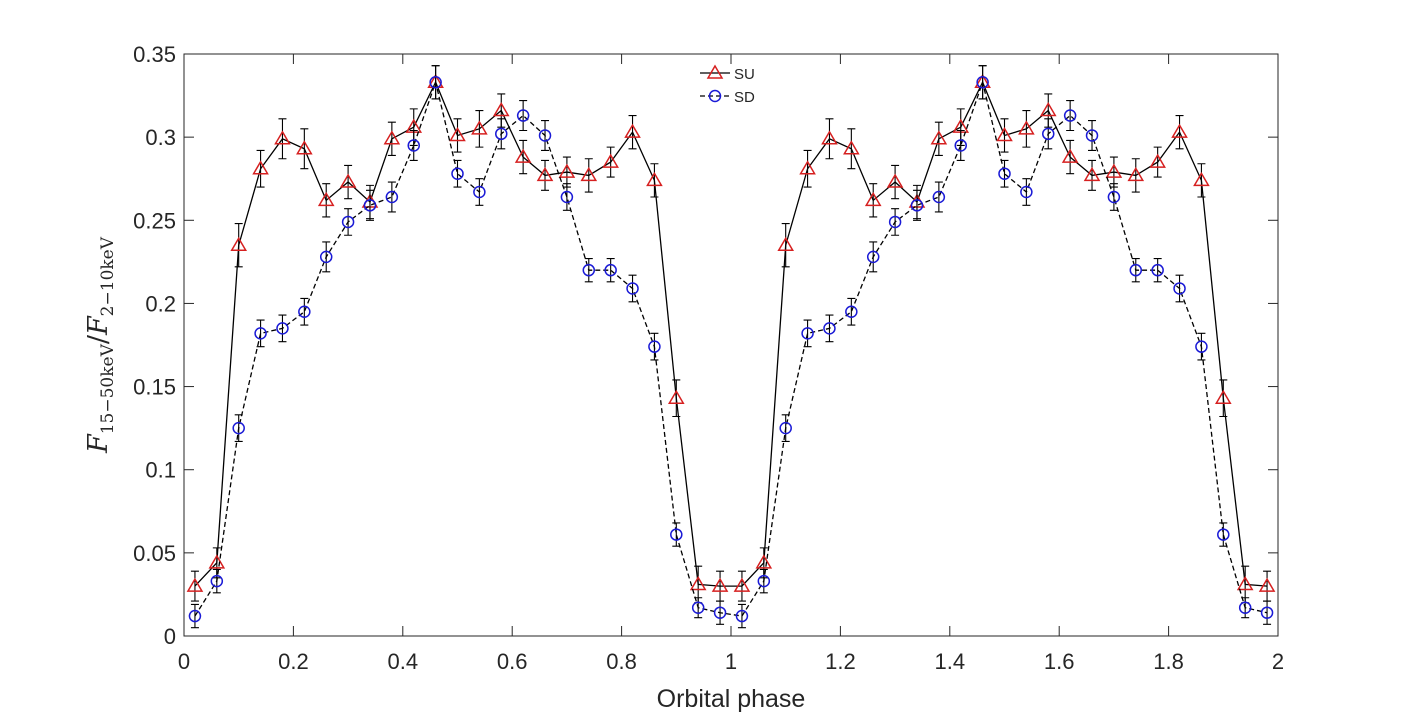 The image size is (1412, 715). What do you see at coordinates (950, 661) in the screenshot?
I see `x-tick-label: 1.4` at bounding box center [950, 661].